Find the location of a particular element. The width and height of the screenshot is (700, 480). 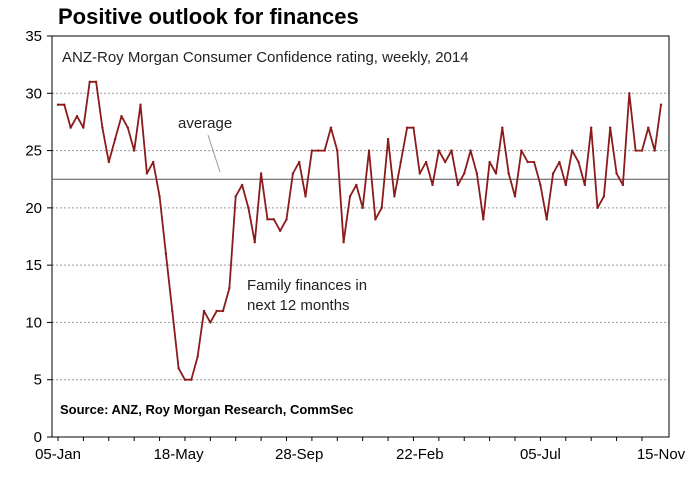

x-tick-label: 18-May is located at coordinates (179, 454).